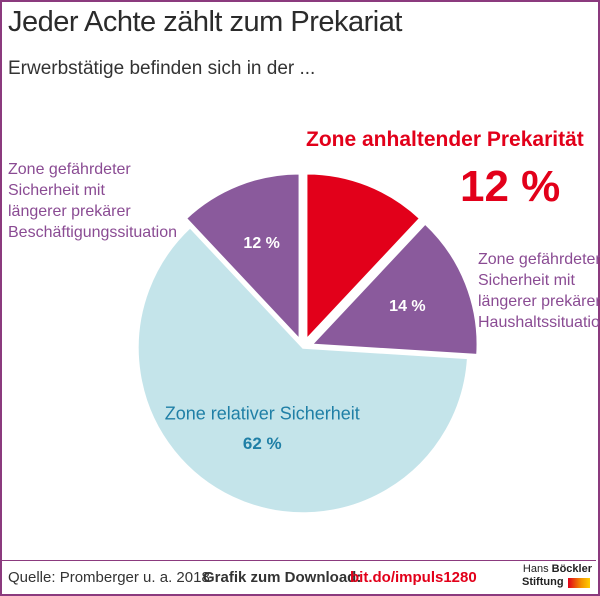  I want to click on pie-slice-beschaeftigungssituation, so click(243, 256).